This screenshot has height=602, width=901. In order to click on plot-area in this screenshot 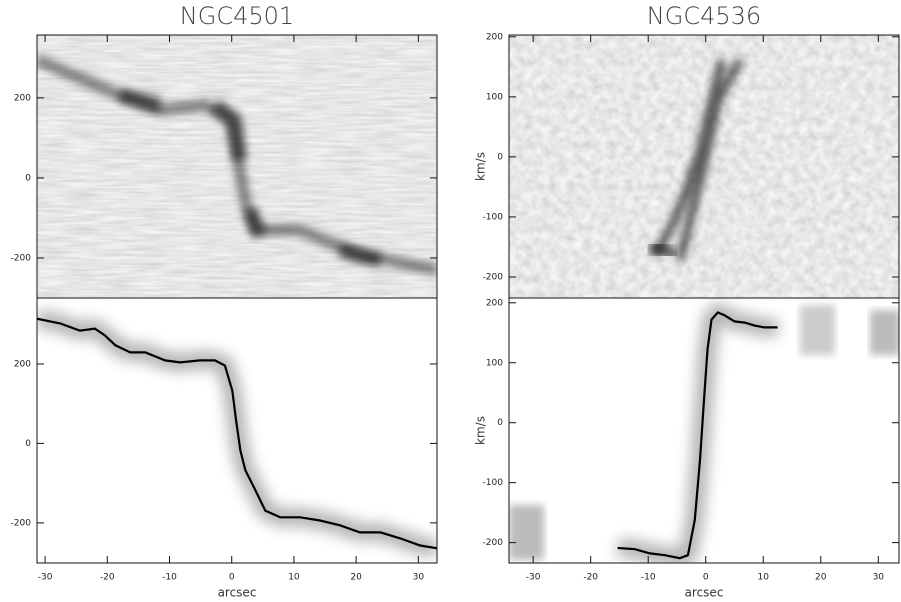, I will do `click(697, 432)`.